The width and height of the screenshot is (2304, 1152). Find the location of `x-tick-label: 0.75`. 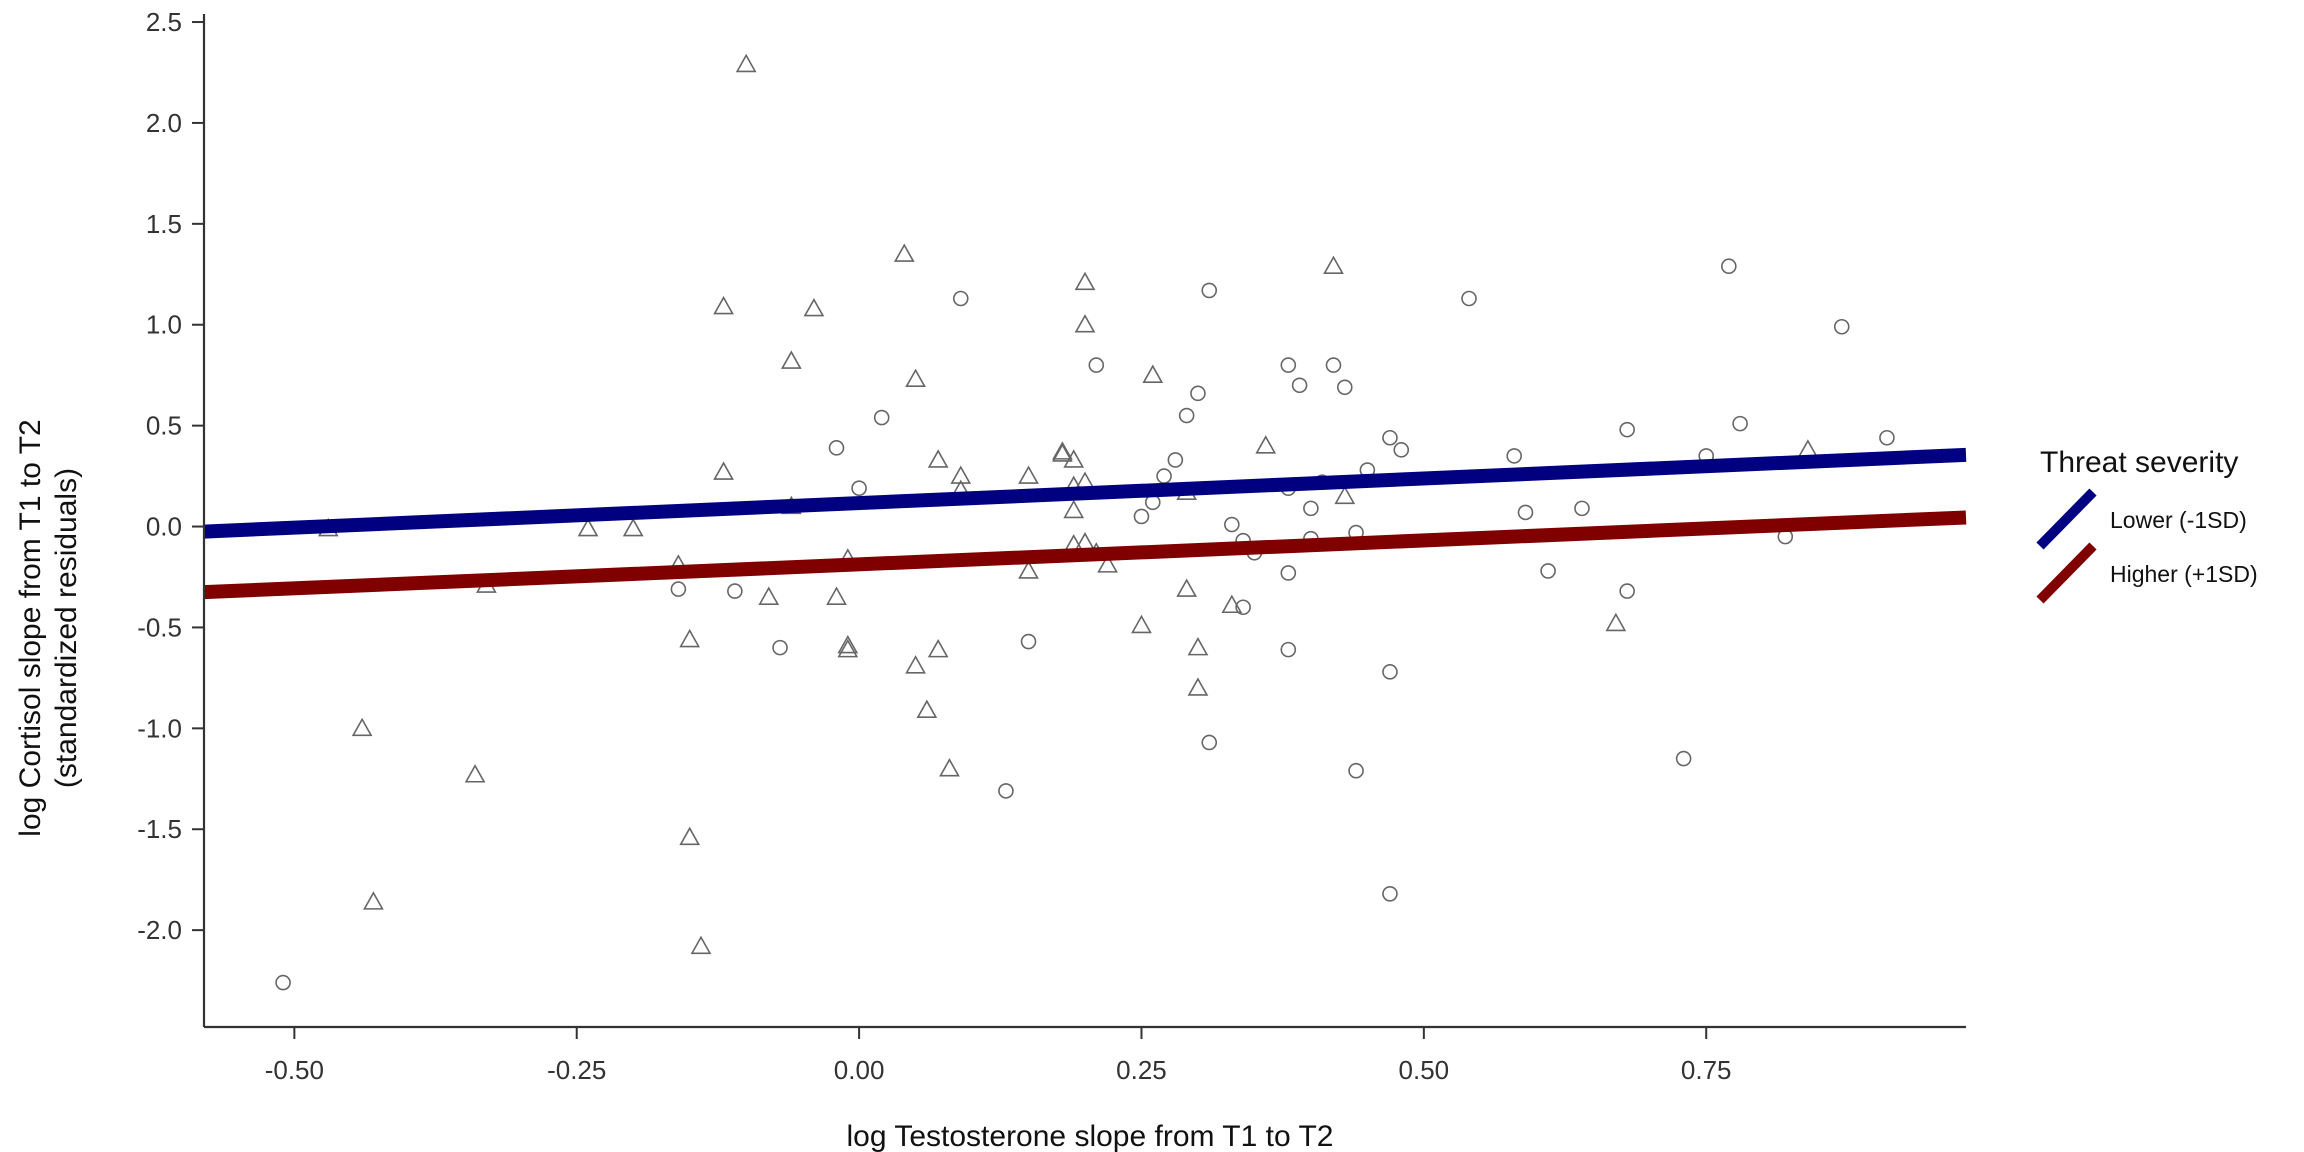

x-tick-label: 0.75 is located at coordinates (1706, 1070).